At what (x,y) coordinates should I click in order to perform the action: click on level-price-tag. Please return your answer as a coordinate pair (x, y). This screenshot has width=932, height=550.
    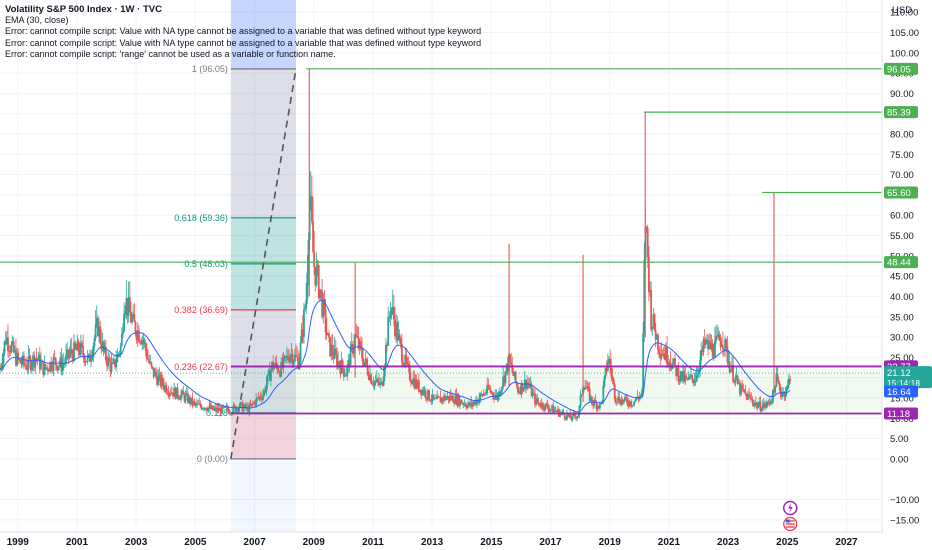
    Looking at the image, I should click on (901, 192).